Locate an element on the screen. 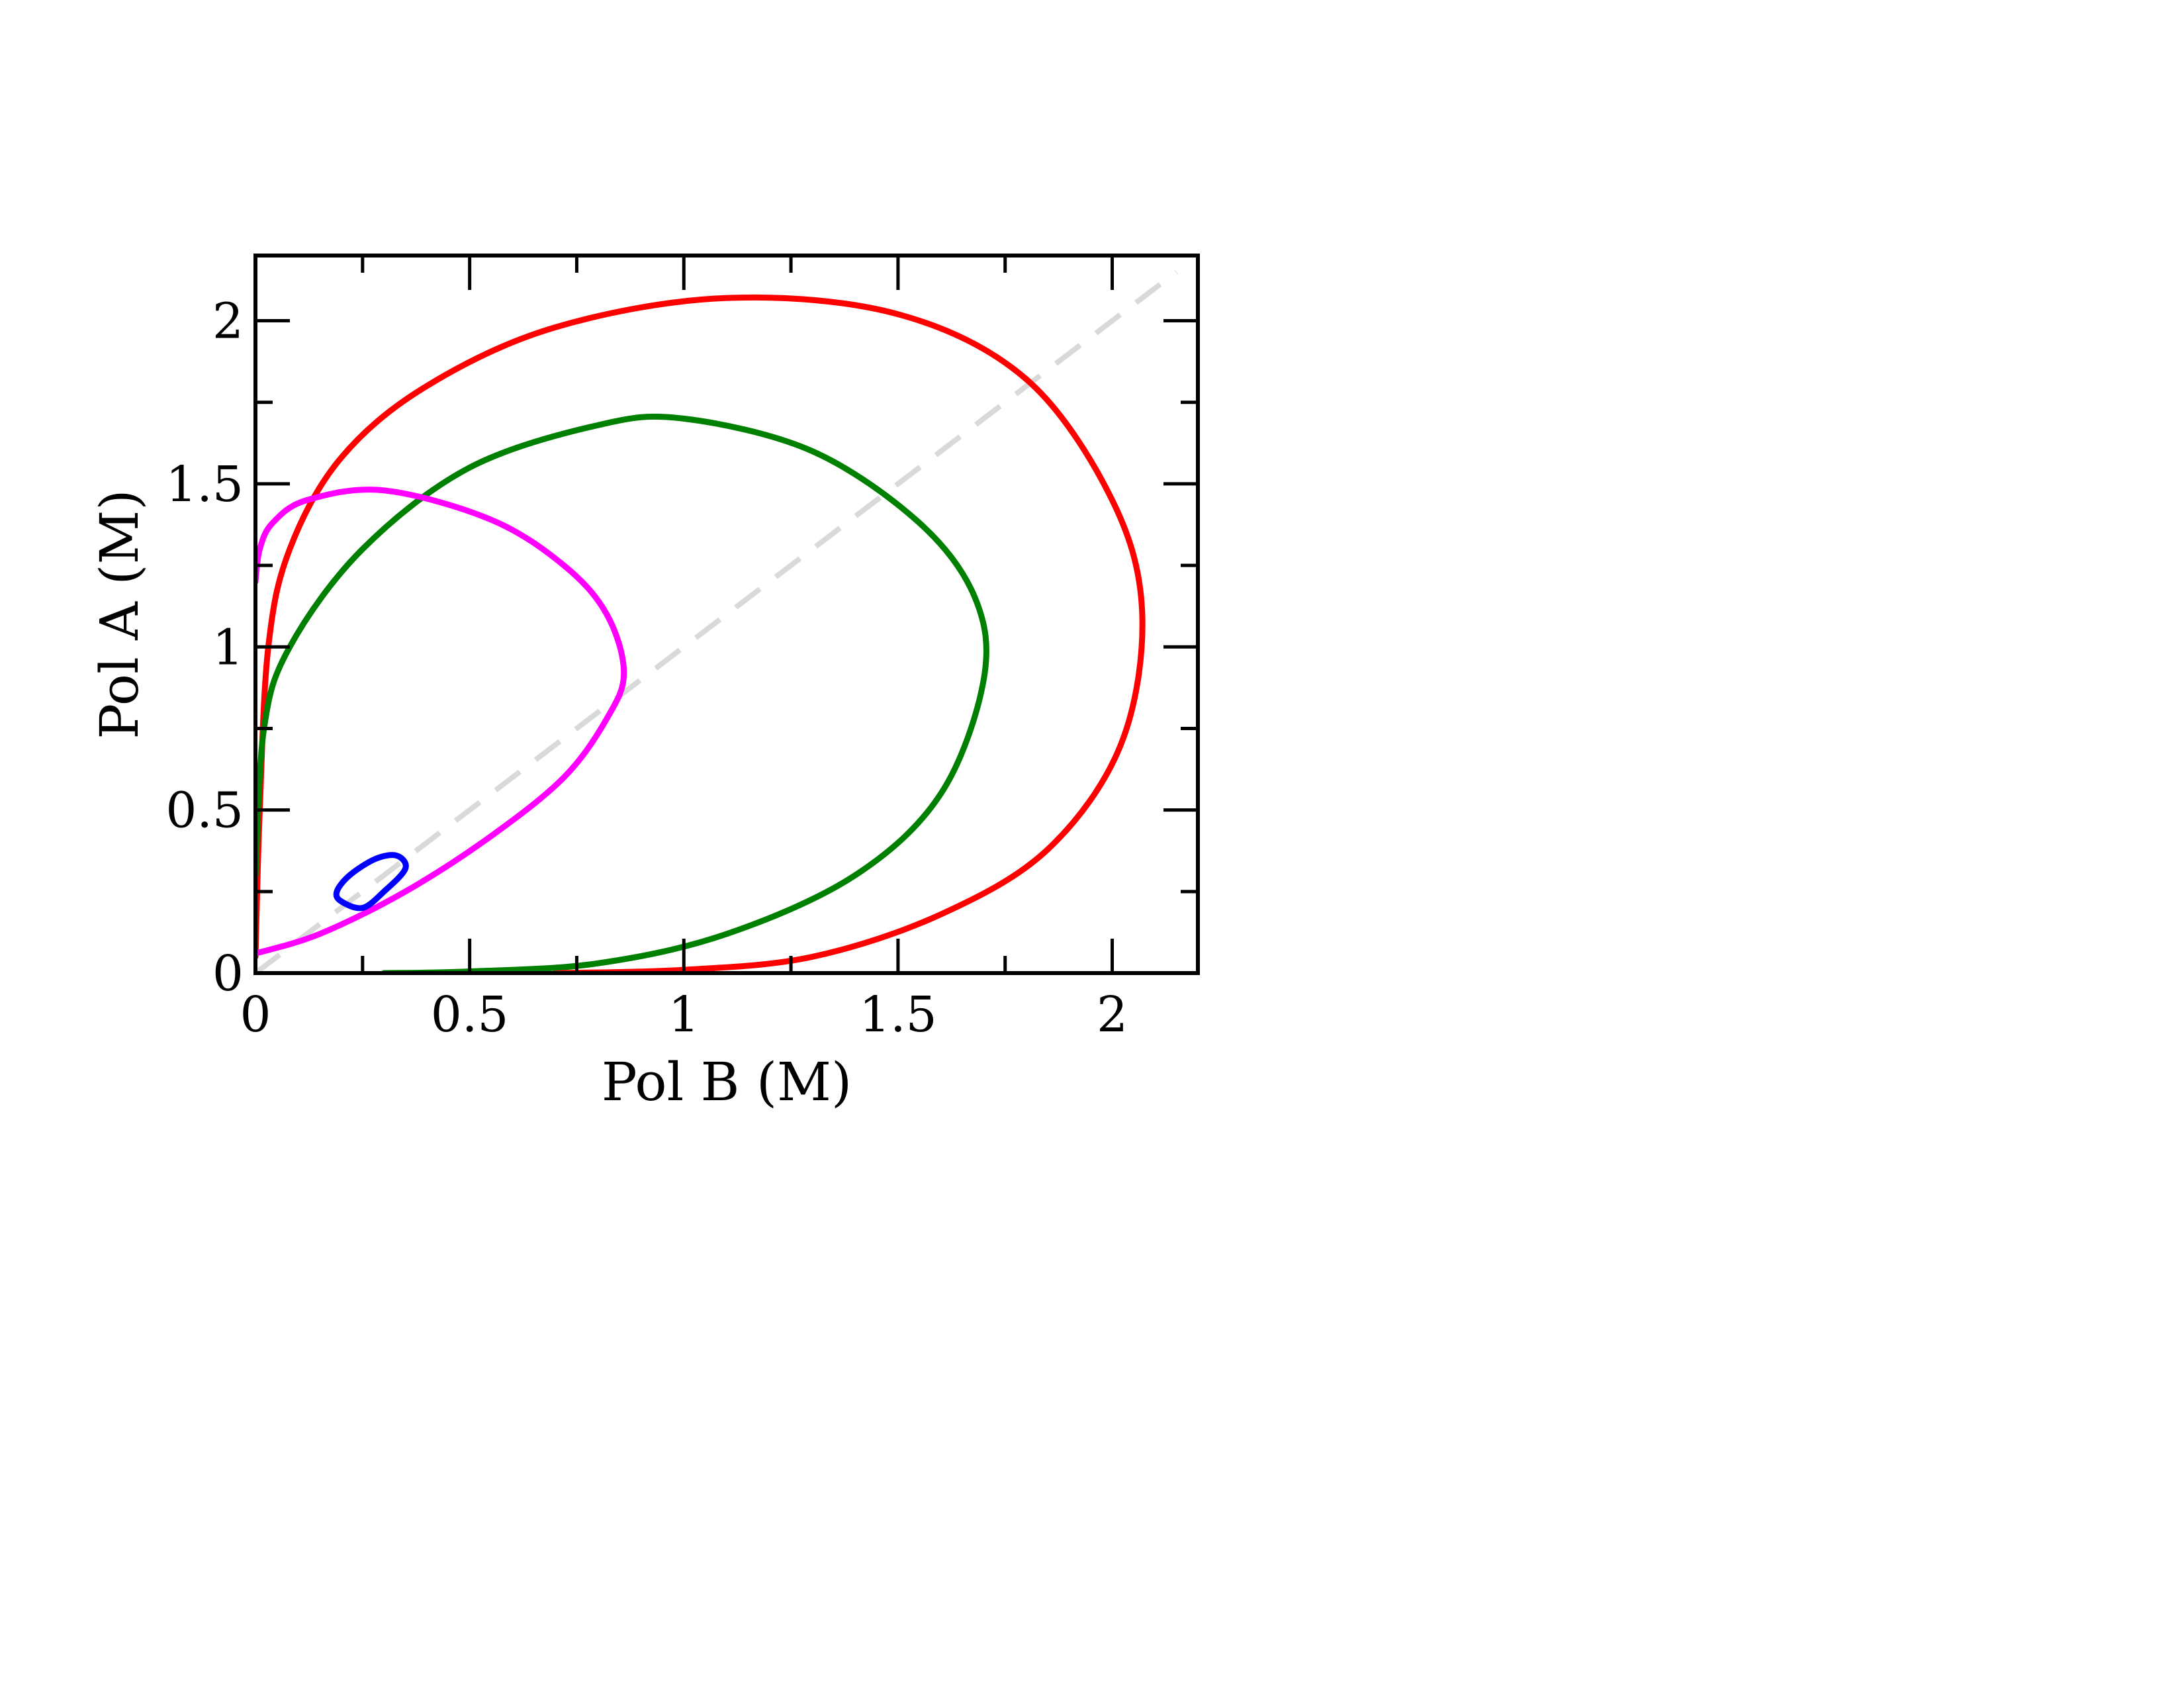 Image resolution: width=2184 pixels, height=1688 pixels. x-tick-label: 0.5 is located at coordinates (470, 1014).